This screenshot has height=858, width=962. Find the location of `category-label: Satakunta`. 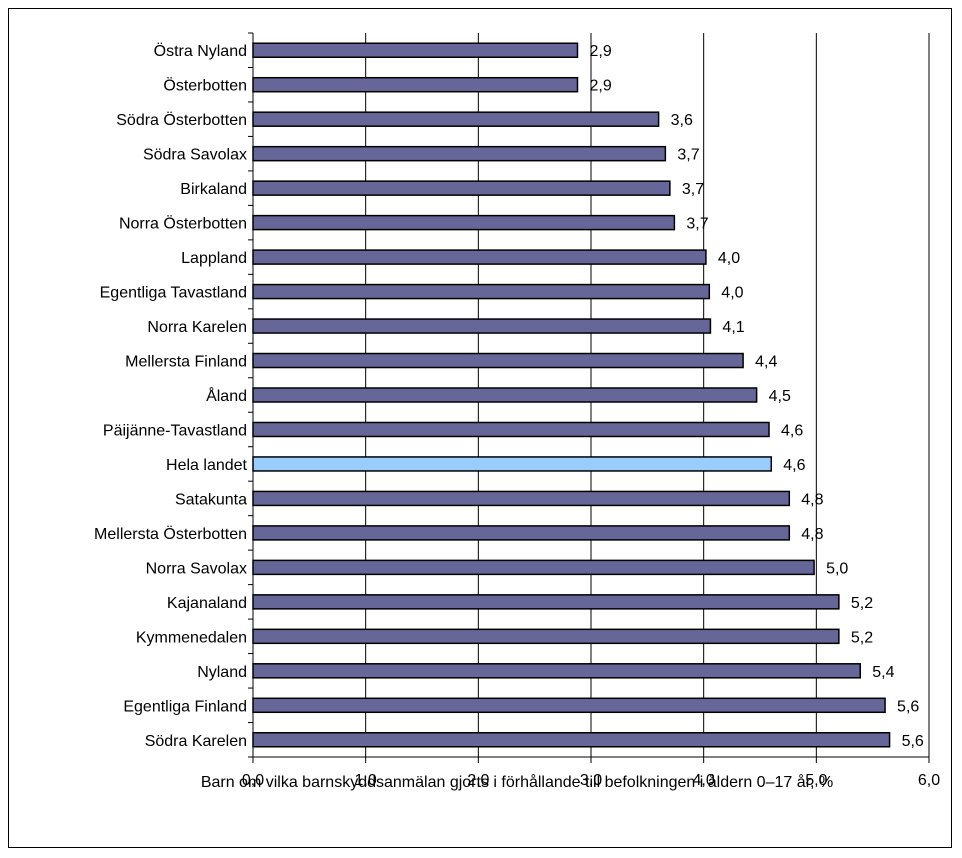

category-label: Satakunta is located at coordinates (211, 499).